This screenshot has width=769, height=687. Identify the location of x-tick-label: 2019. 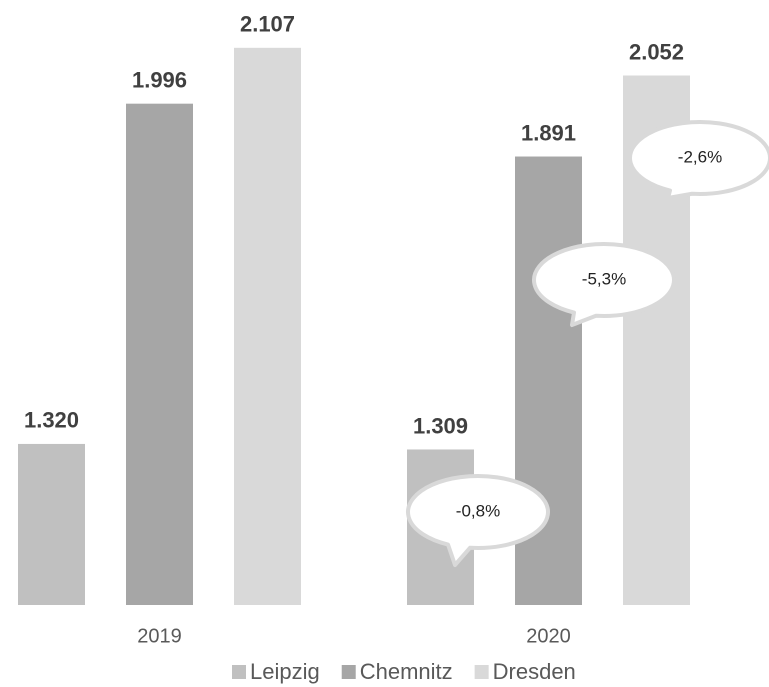
(159, 636).